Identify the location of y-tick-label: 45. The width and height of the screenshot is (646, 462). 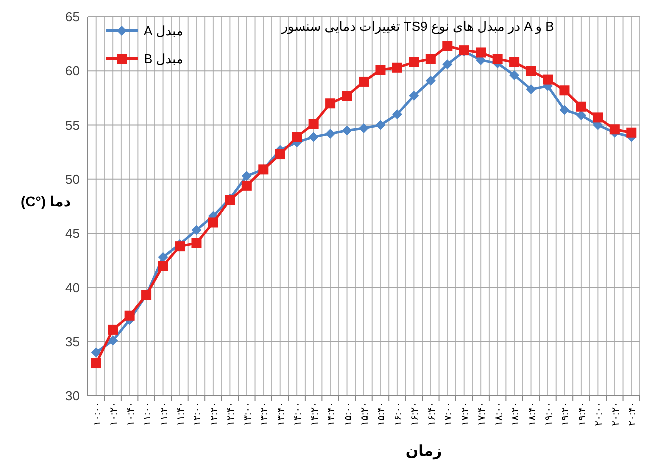
(73, 234).